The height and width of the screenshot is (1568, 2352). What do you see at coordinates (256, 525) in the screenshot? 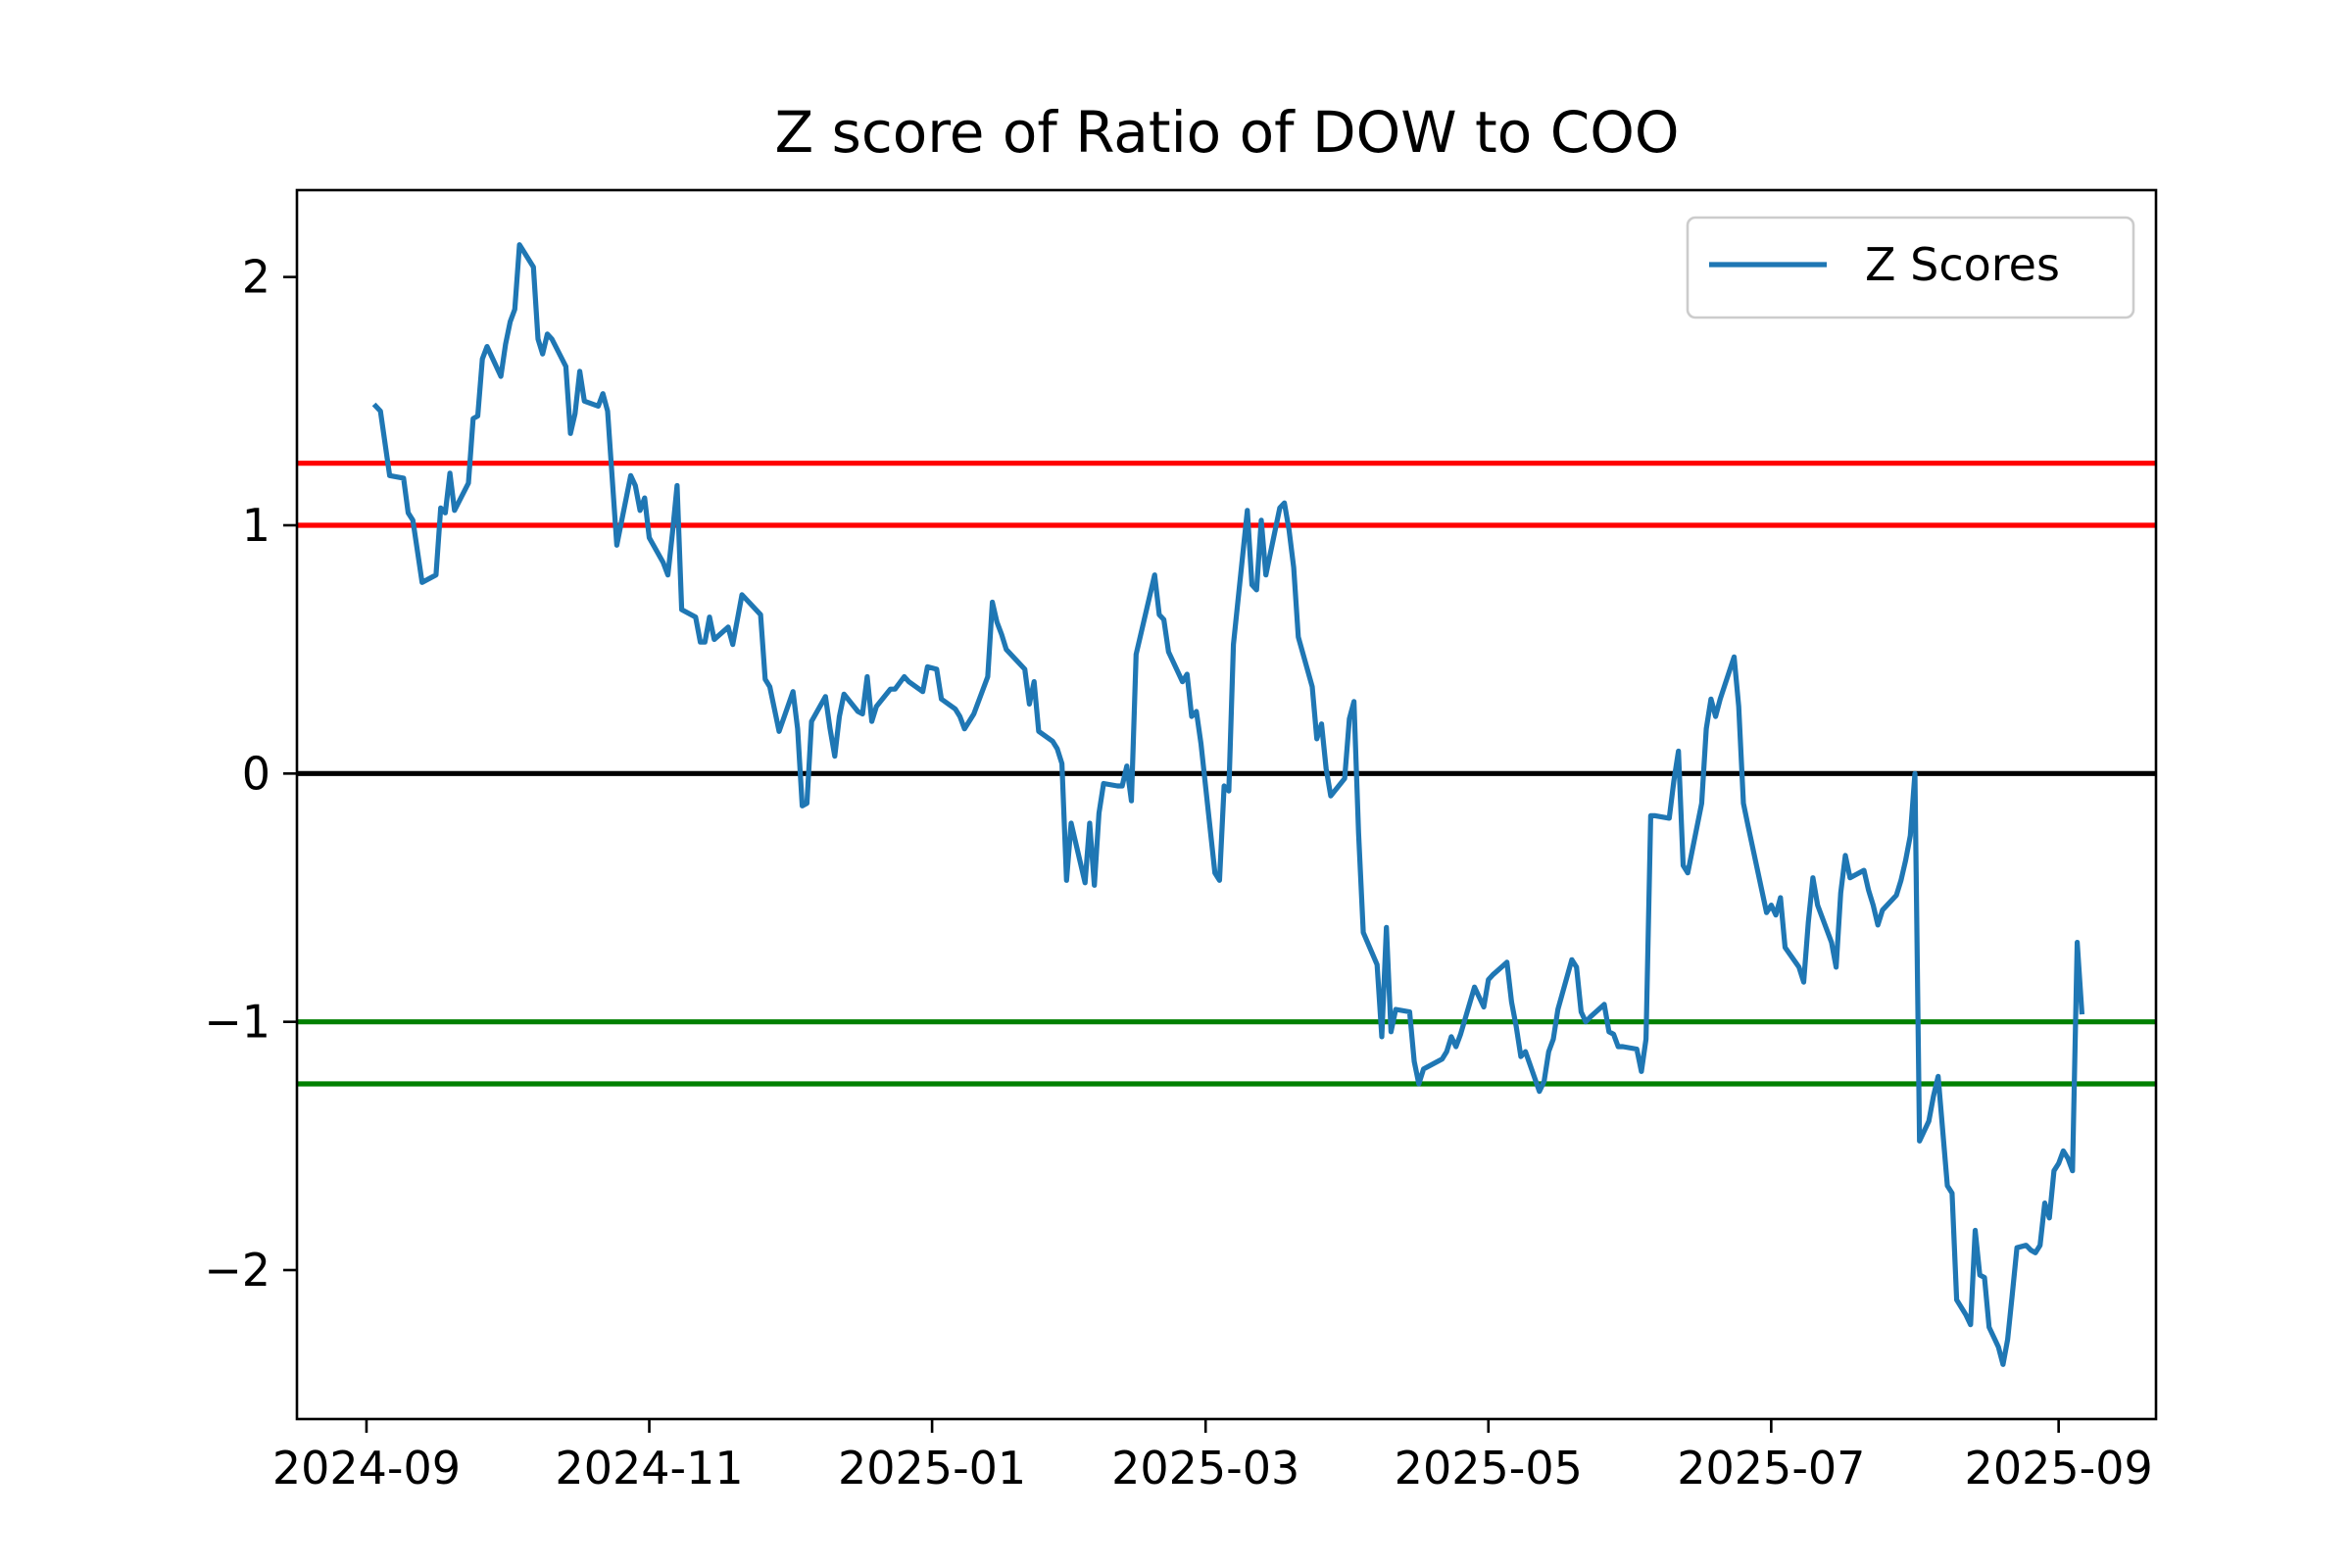
I see `y-tick-label: 1` at bounding box center [256, 525].